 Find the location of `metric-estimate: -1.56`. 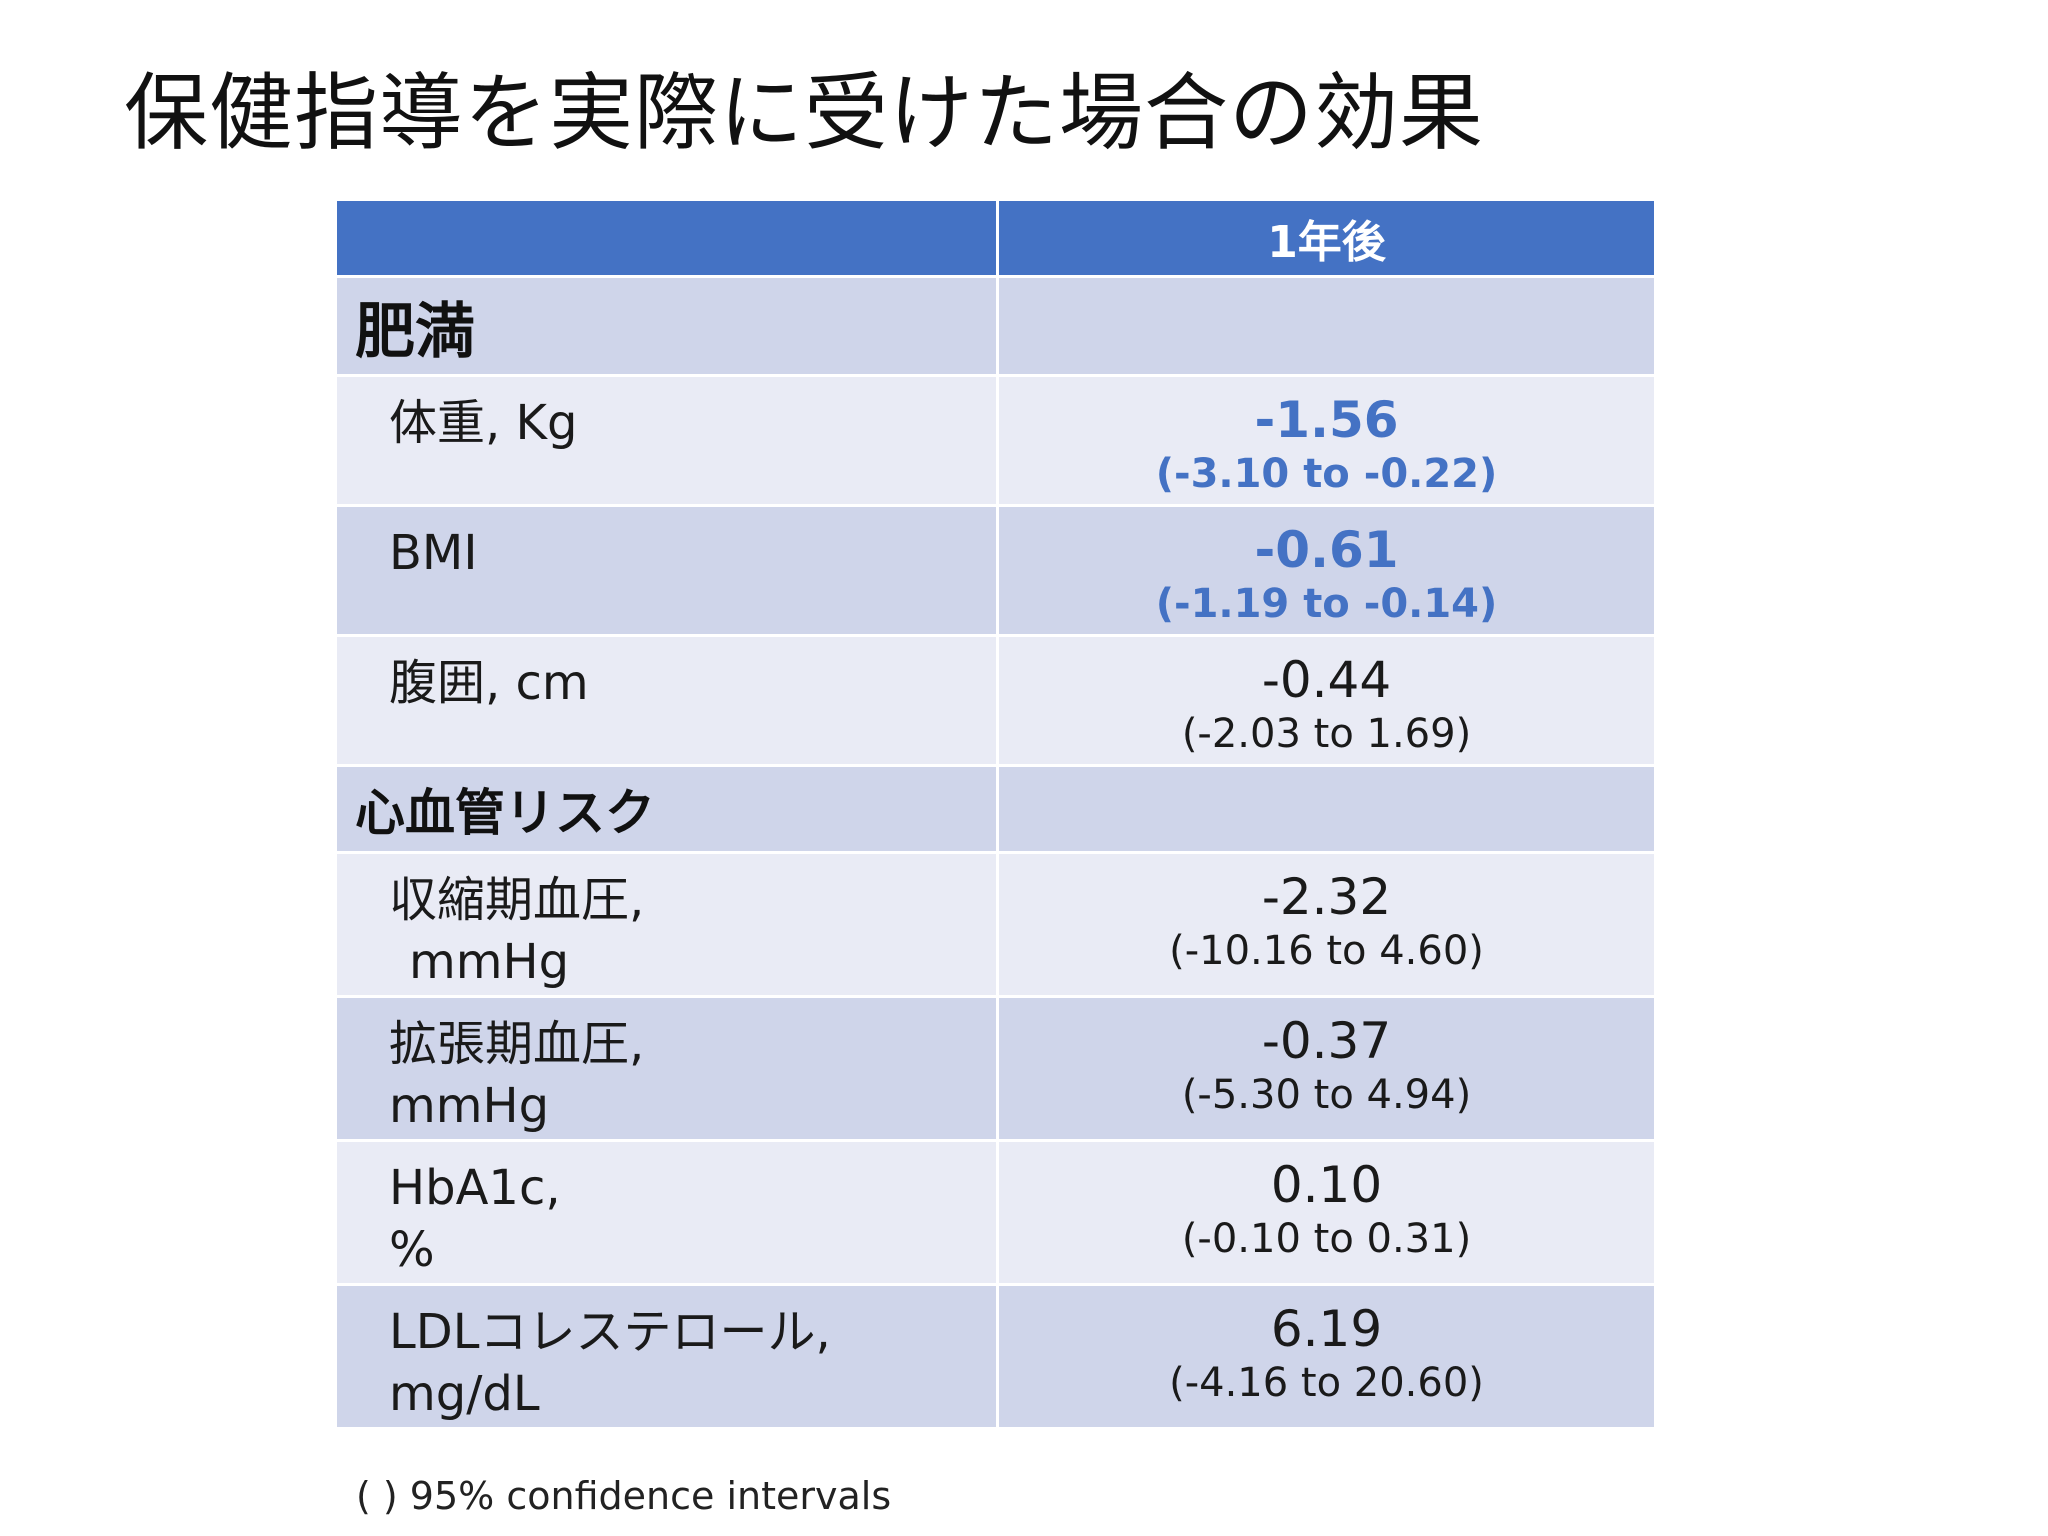

metric-estimate: -1.56 is located at coordinates (1326, 420).